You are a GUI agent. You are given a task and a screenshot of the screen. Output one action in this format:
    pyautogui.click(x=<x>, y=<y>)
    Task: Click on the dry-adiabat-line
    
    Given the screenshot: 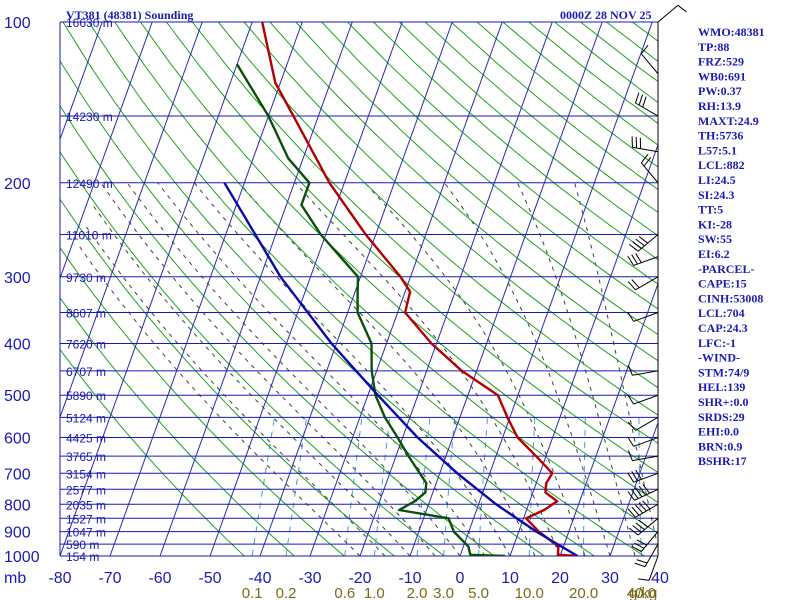 What is the action you would take?
    pyautogui.click(x=153, y=452)
    